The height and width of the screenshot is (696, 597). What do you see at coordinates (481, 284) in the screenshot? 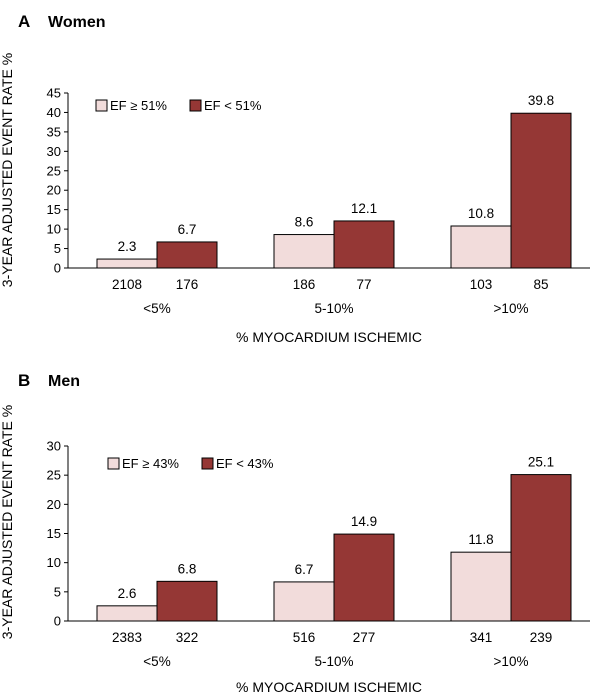
I see `patient-count-label: 103` at bounding box center [481, 284].